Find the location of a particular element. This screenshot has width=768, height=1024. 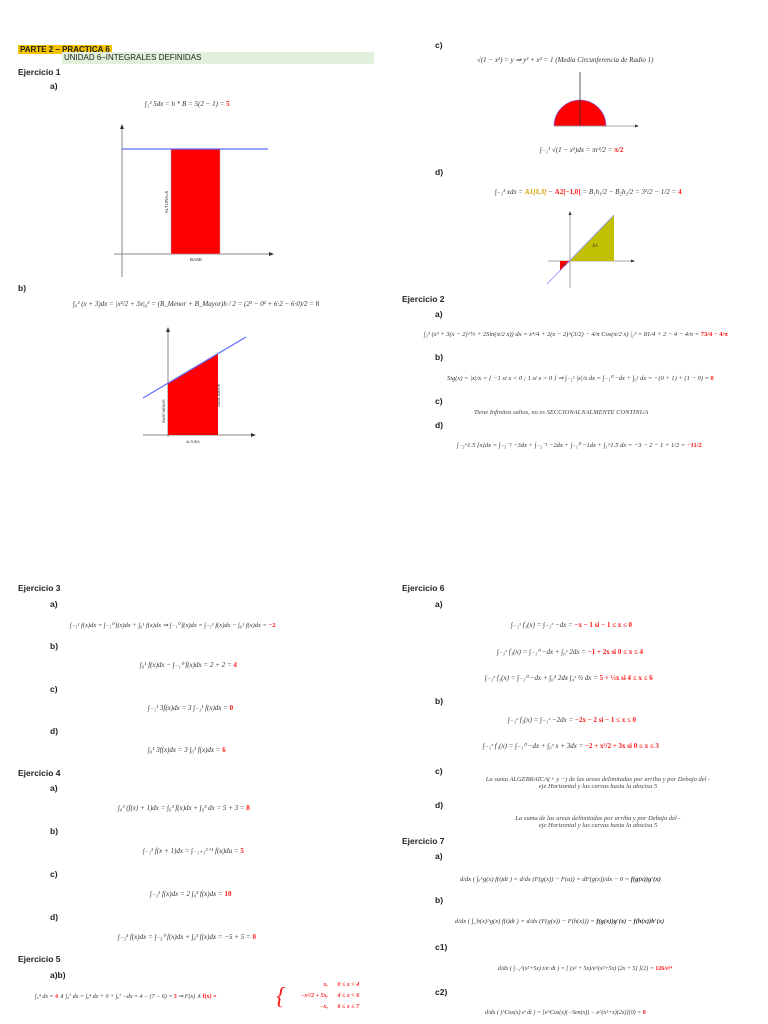

ej7-a-label: a) is located at coordinates (439, 856).